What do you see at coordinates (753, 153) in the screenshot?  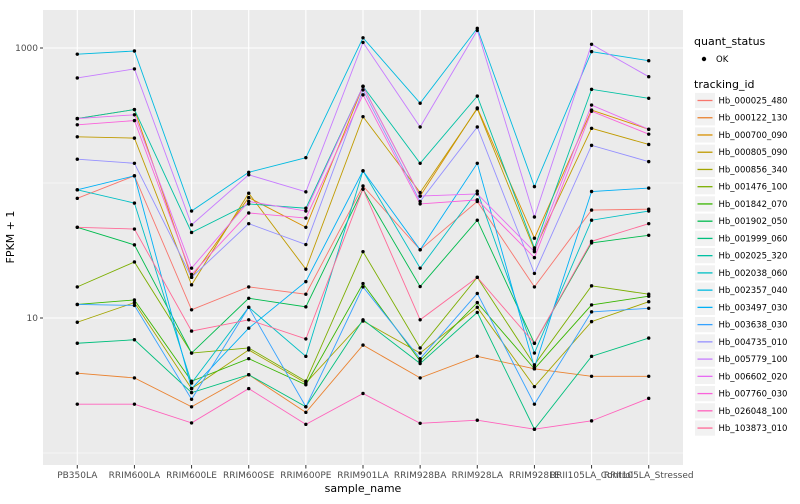 I see `legend-label: Hb_000805_090` at bounding box center [753, 153].